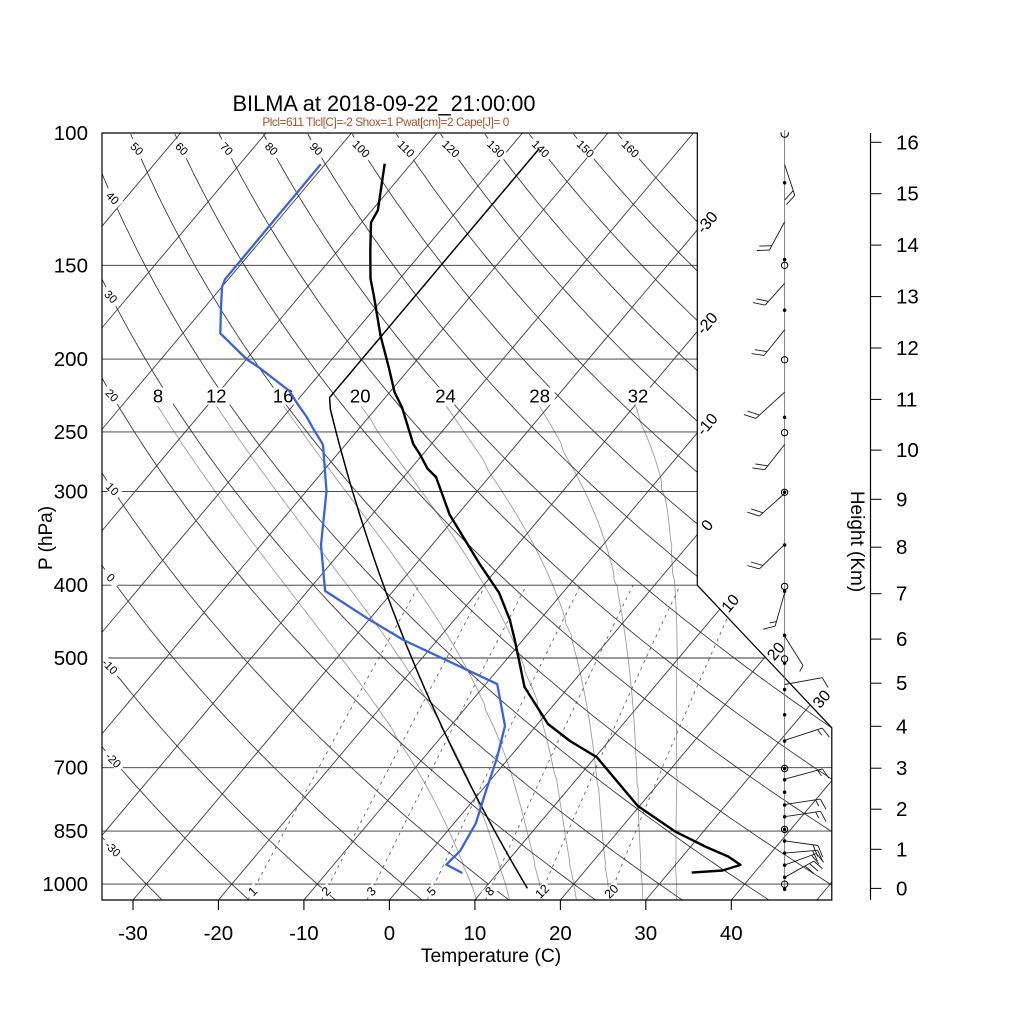 The width and height of the screenshot is (1024, 1029). What do you see at coordinates (46, 538) in the screenshot?
I see `svg-text: P (hPa)` at bounding box center [46, 538].